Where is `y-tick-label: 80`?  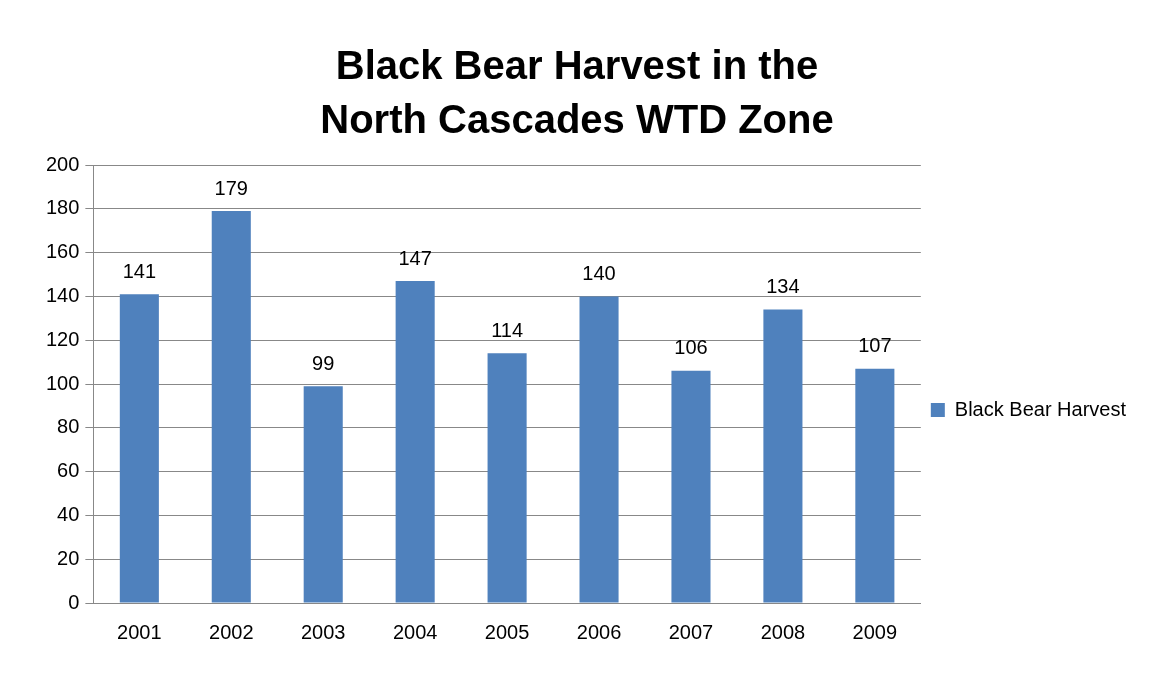
y-tick-label: 80 is located at coordinates (68, 426).